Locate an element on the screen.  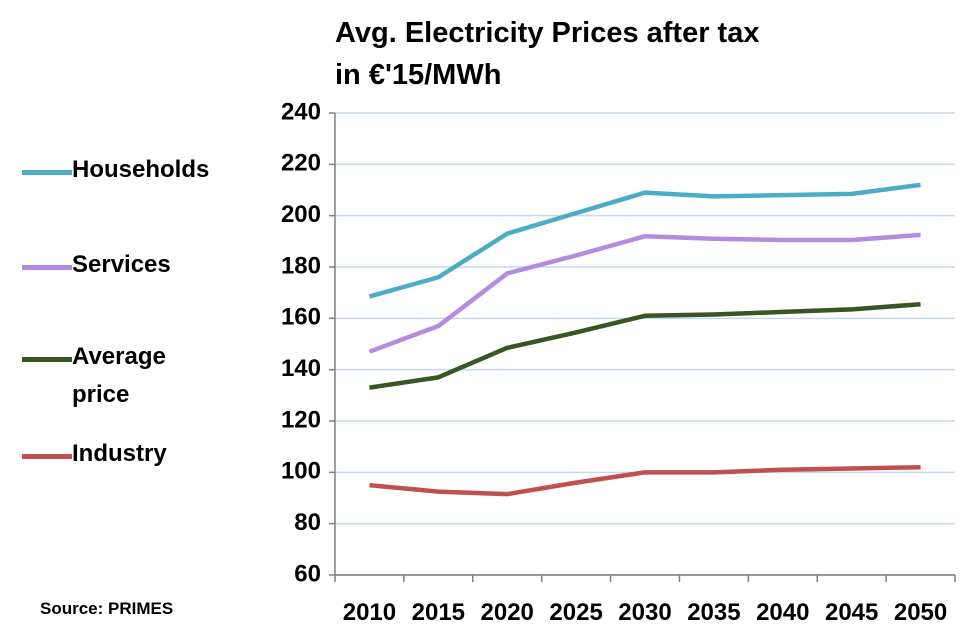
y-tick-label: 120 is located at coordinates (301, 419).